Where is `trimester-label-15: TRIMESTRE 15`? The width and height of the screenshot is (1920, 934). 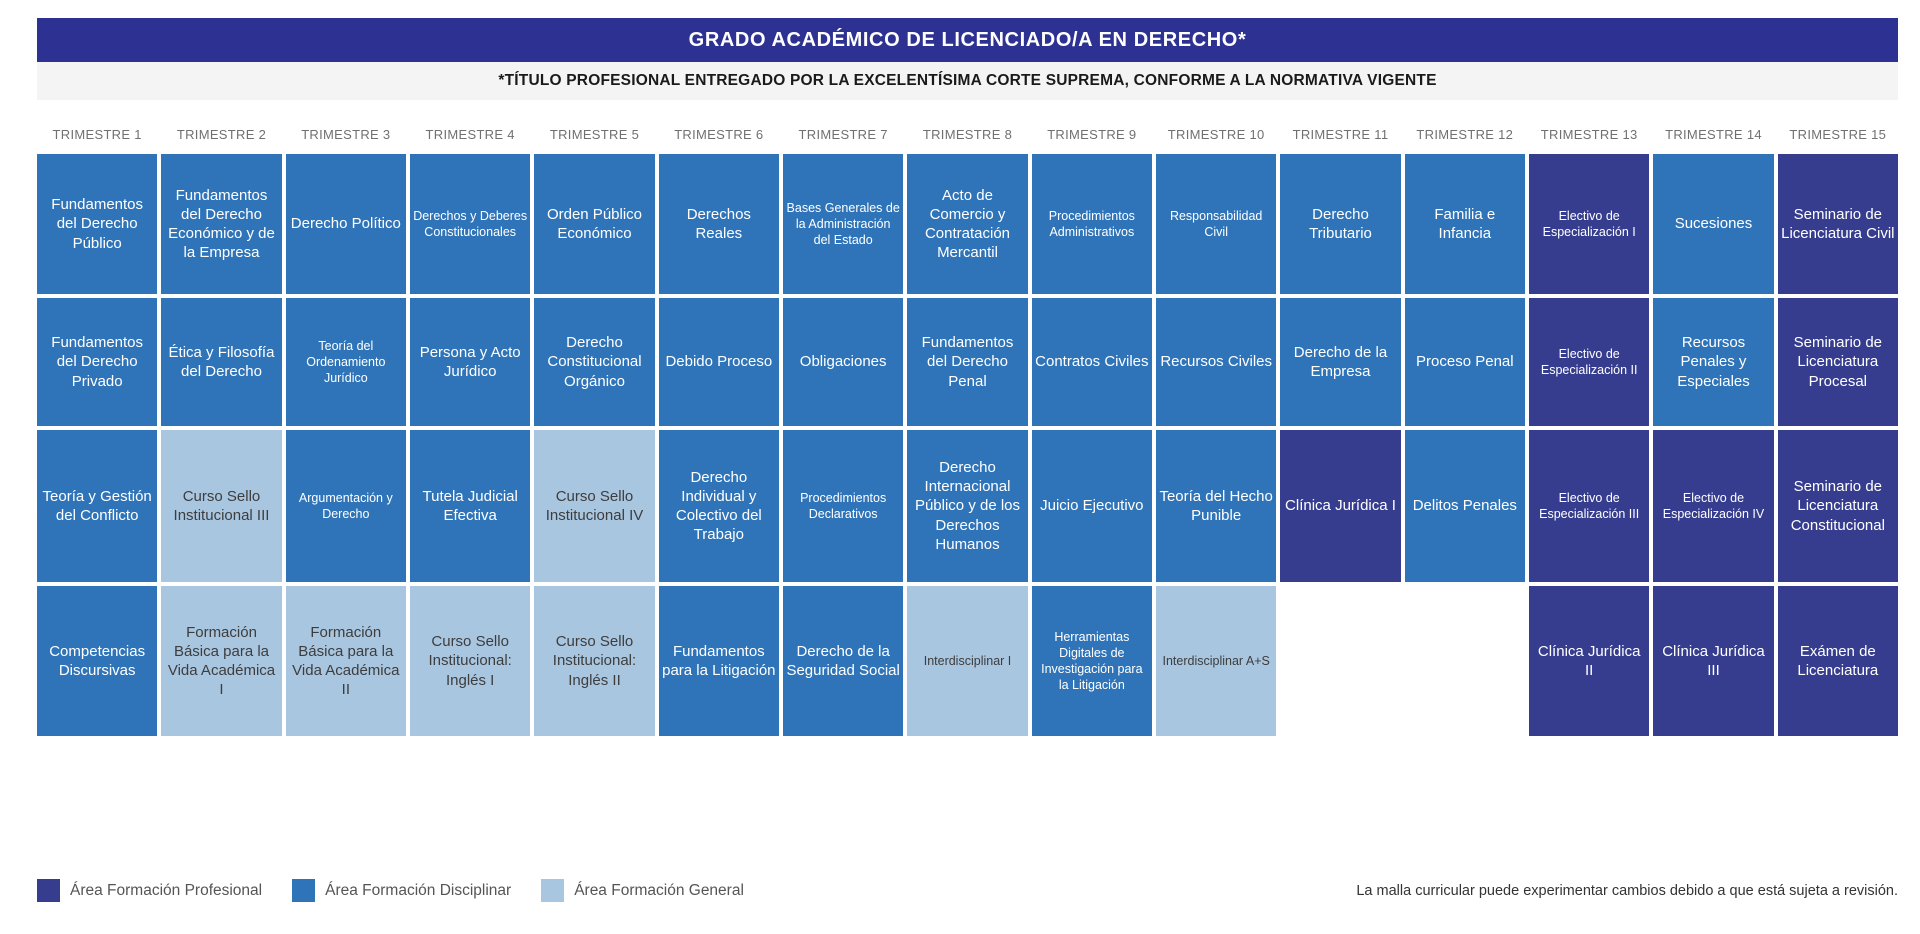
trimester-label-15: TRIMESTRE 15 is located at coordinates (1838, 134).